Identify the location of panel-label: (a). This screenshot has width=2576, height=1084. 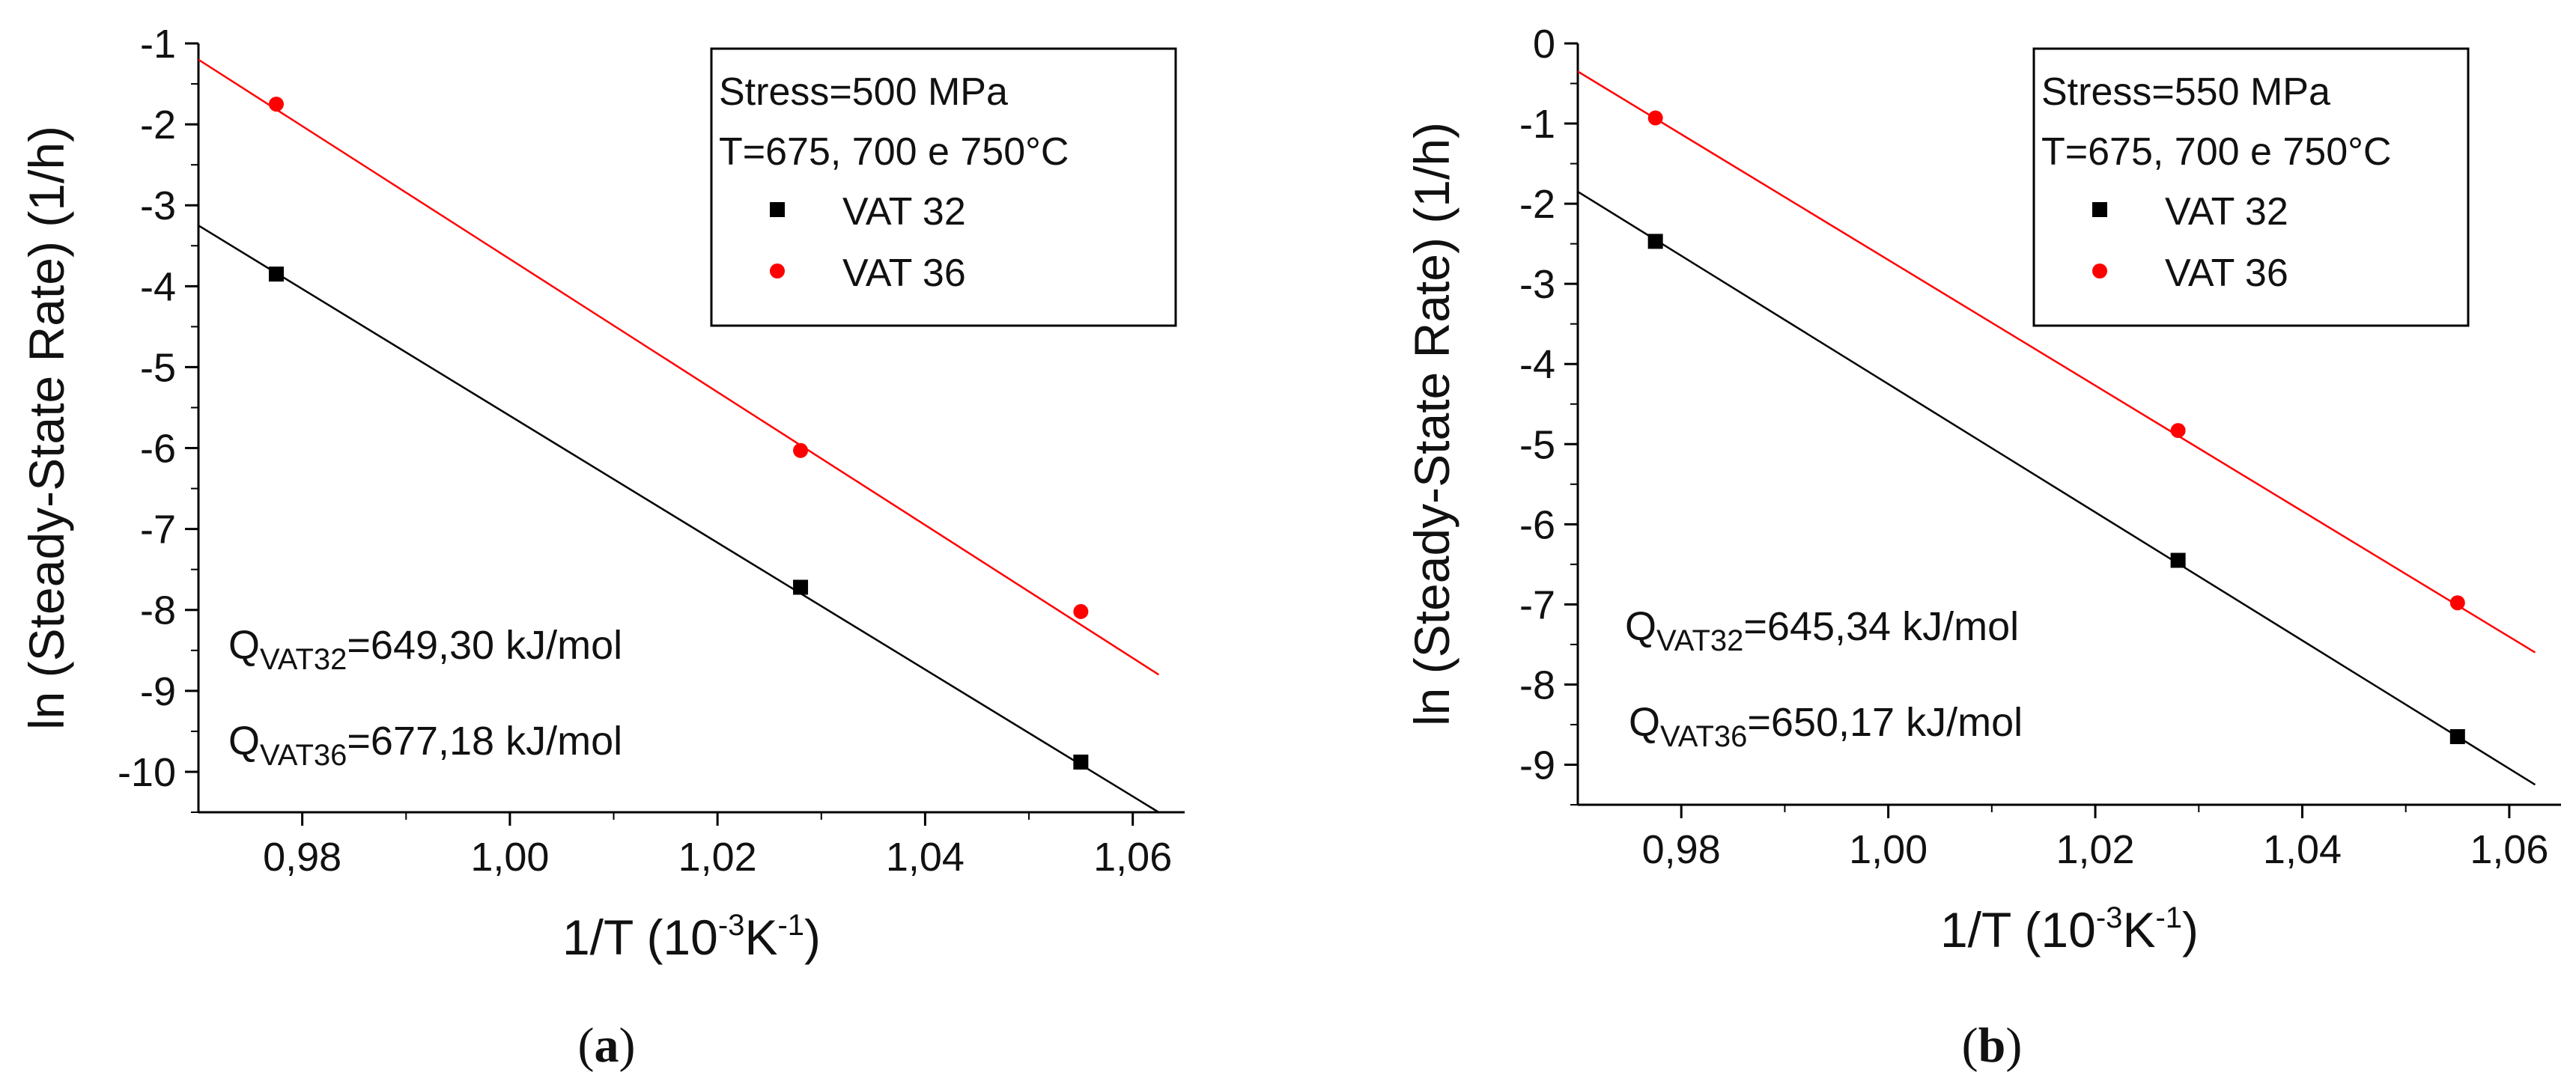
(607, 1045).